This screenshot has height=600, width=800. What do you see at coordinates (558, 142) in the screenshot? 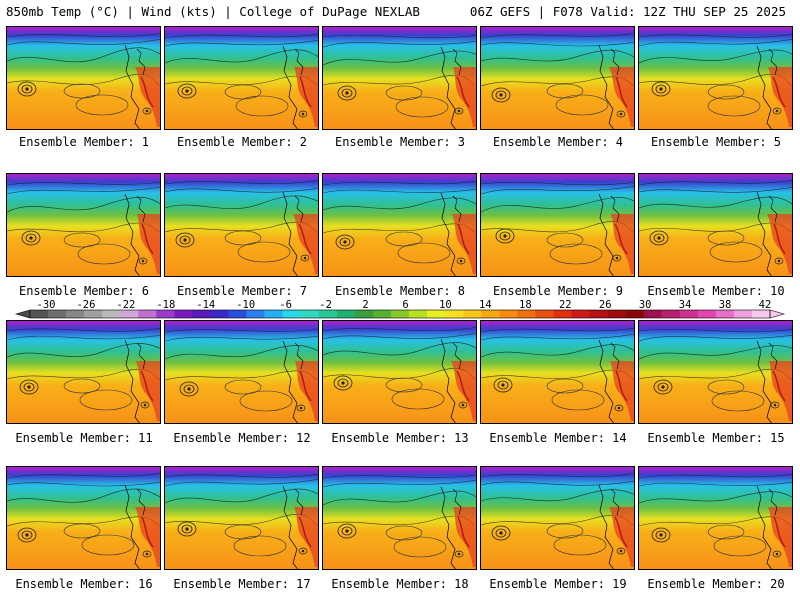
I see `ensemble-member-label: Ensemble Member: 4` at bounding box center [558, 142].